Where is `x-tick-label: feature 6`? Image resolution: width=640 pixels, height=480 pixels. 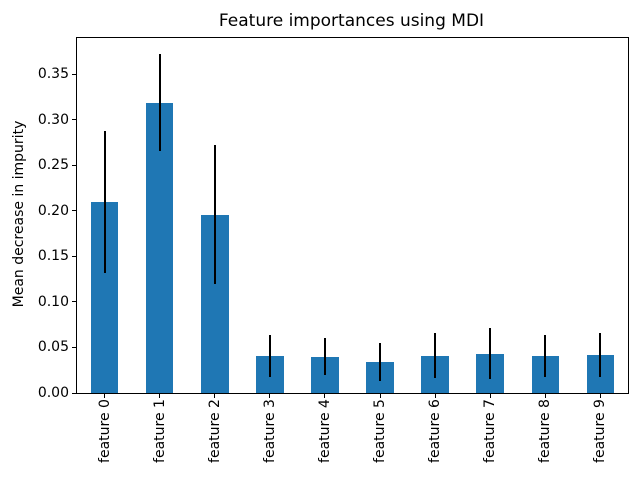
x-tick-label: feature 6 is located at coordinates (435, 431).